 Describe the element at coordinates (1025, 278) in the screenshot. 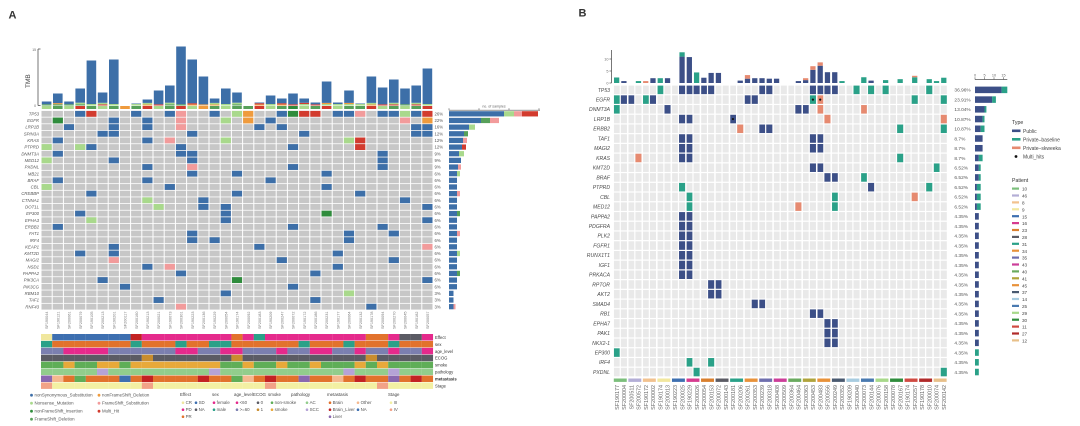

I see `svg-text: 41` at that location.